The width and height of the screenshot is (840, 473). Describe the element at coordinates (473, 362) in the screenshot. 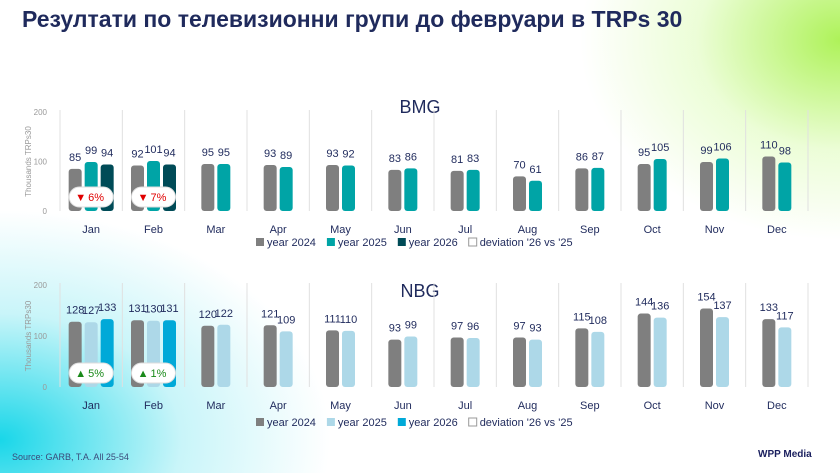

I see `bar-year-2025-jul` at that location.